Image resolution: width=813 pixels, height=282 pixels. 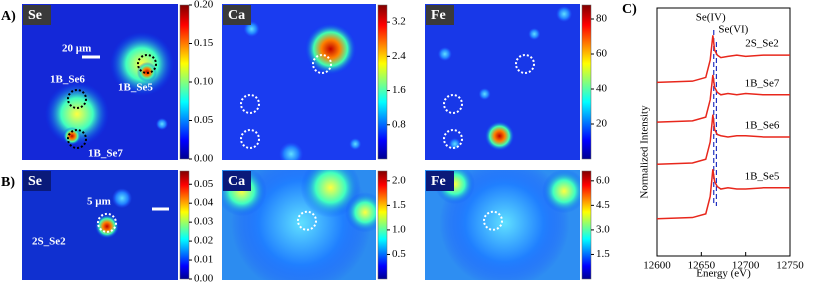 I want to click on map-title: Ca, so click(x=236, y=15).